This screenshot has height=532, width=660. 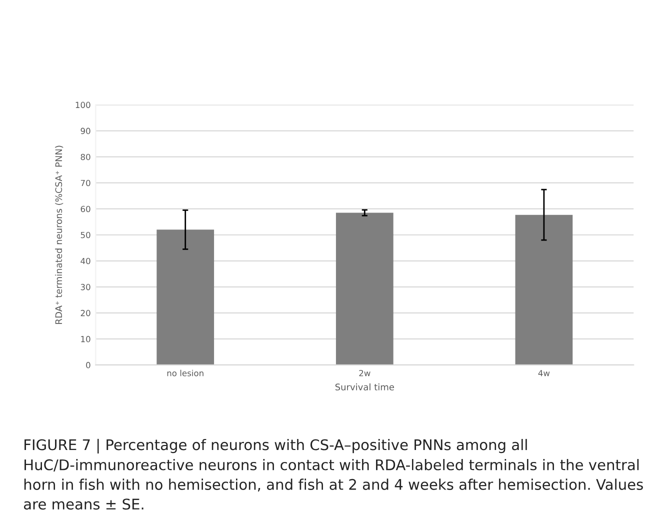 I want to click on y-tick-label: 20, so click(x=85, y=313).